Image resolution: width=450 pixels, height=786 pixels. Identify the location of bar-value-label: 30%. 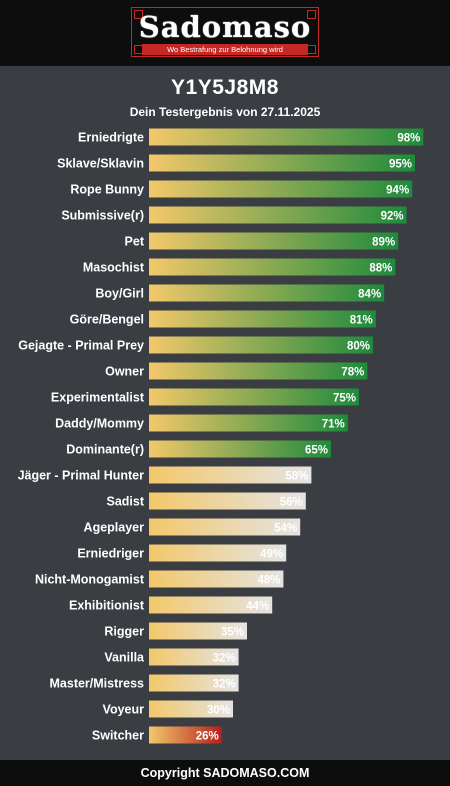
(218, 711).